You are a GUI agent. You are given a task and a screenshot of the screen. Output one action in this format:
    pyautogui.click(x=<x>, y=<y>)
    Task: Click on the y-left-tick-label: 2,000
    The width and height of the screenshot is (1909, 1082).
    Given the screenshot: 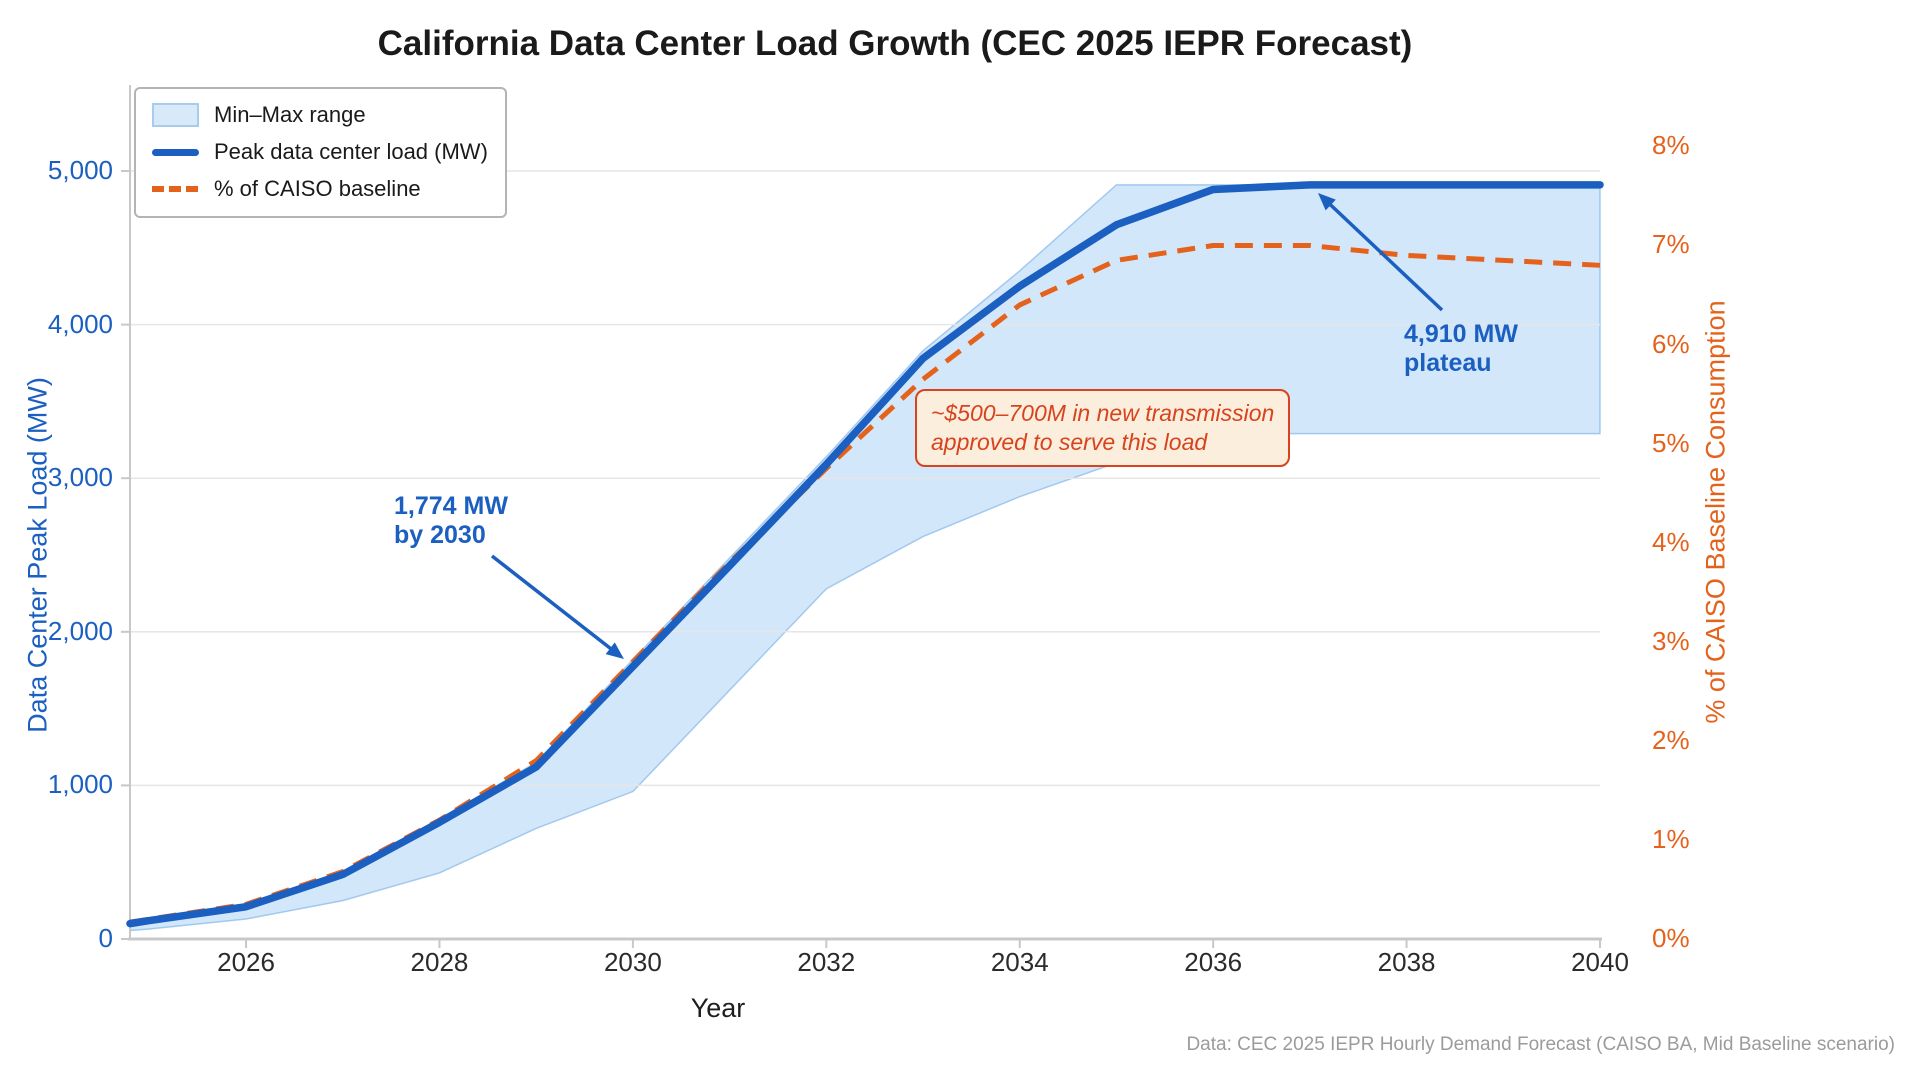 What is the action you would take?
    pyautogui.click(x=80, y=630)
    